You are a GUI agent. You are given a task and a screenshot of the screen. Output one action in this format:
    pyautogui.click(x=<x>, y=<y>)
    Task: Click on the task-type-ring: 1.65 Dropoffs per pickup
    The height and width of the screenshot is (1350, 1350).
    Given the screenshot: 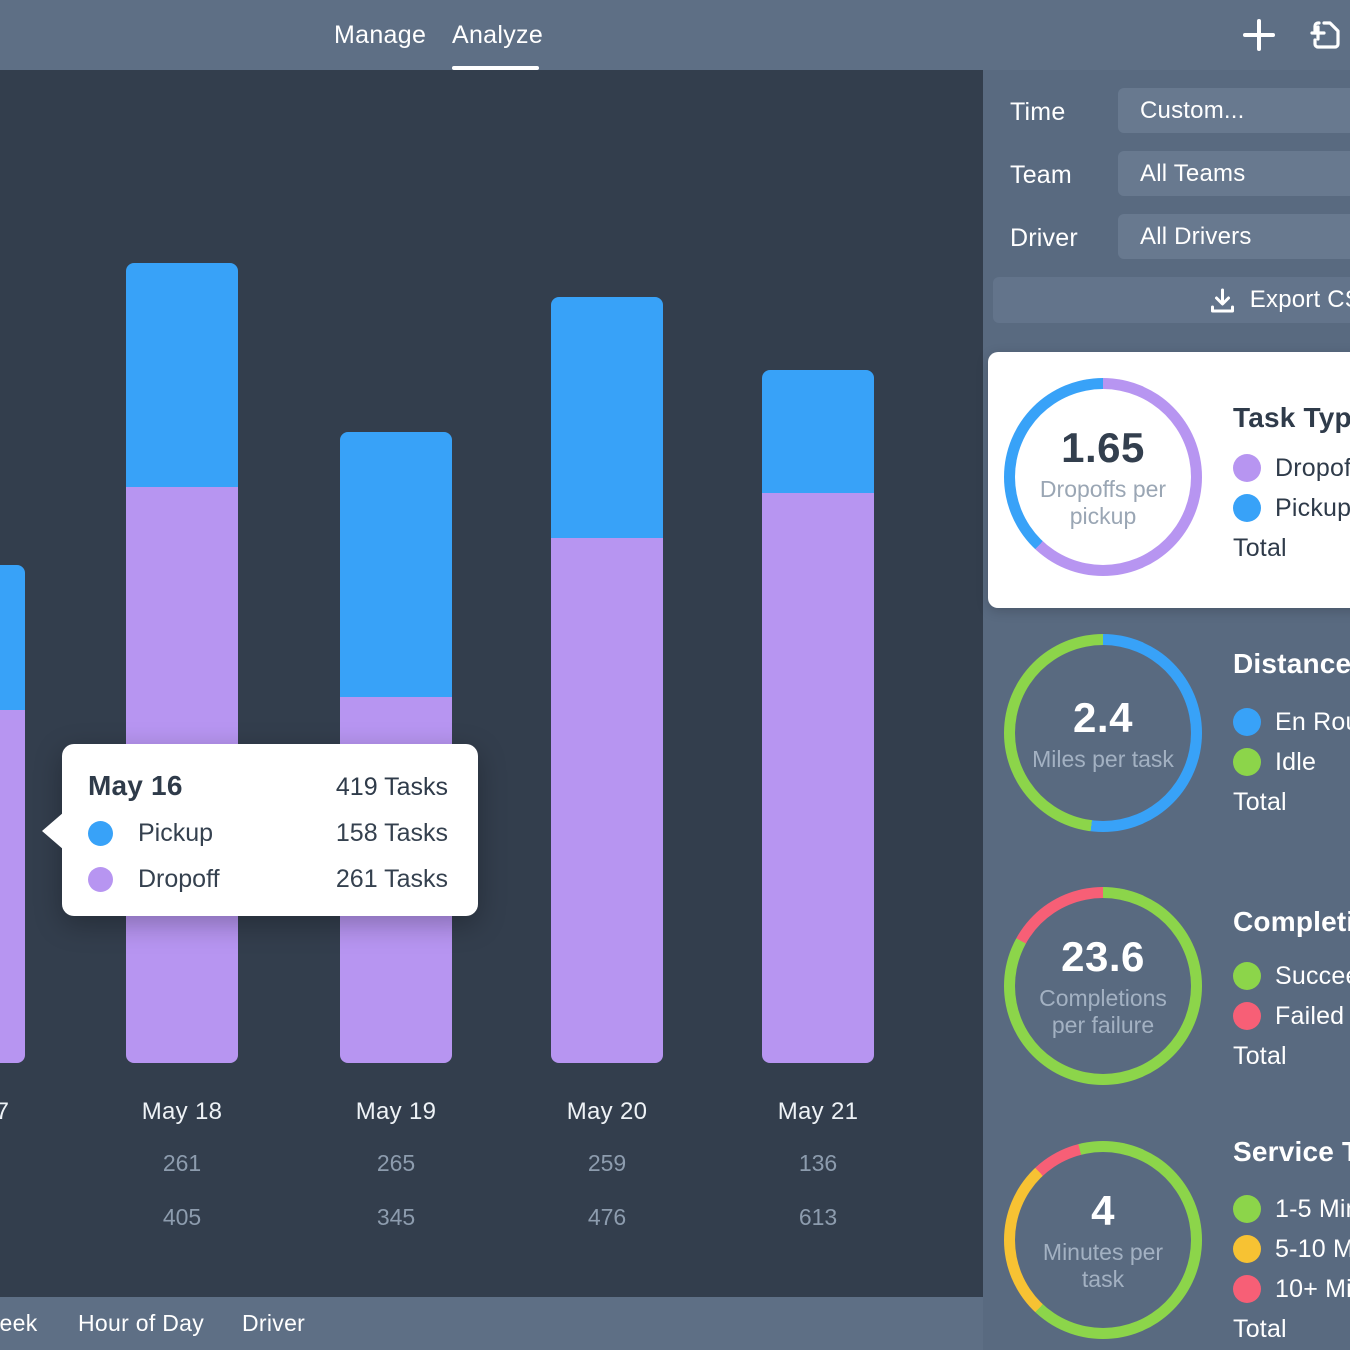 What is the action you would take?
    pyautogui.click(x=1103, y=477)
    